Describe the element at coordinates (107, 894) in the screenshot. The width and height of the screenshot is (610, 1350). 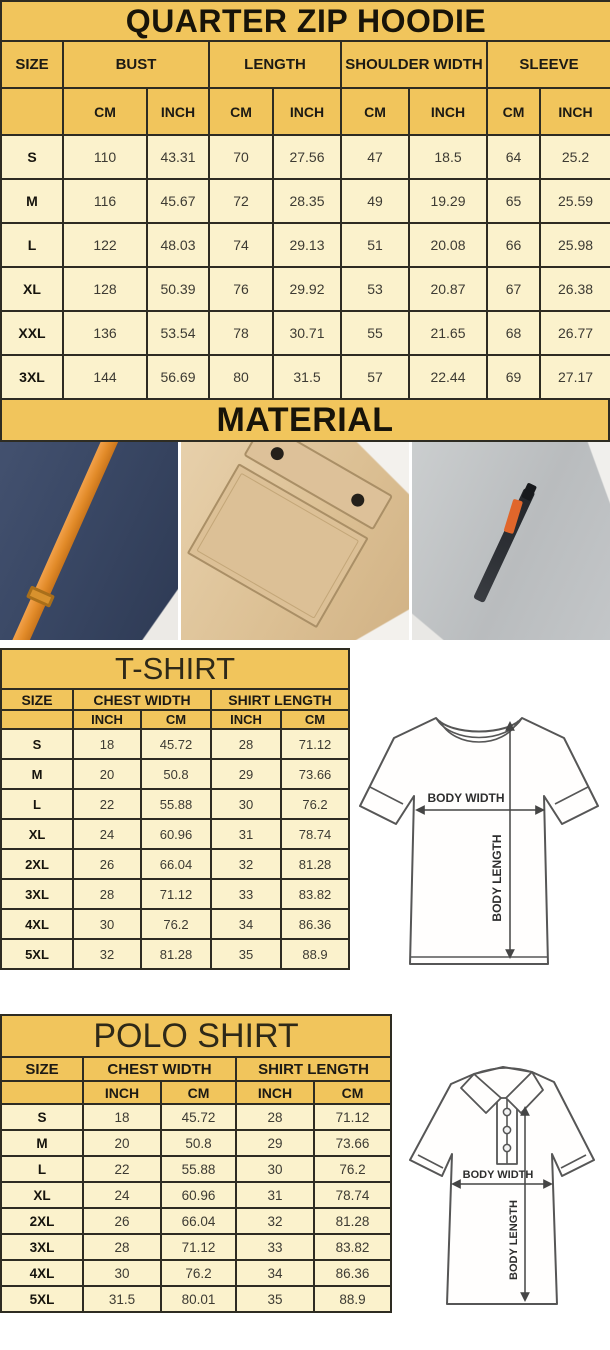
I see `value-cell: 28` at that location.